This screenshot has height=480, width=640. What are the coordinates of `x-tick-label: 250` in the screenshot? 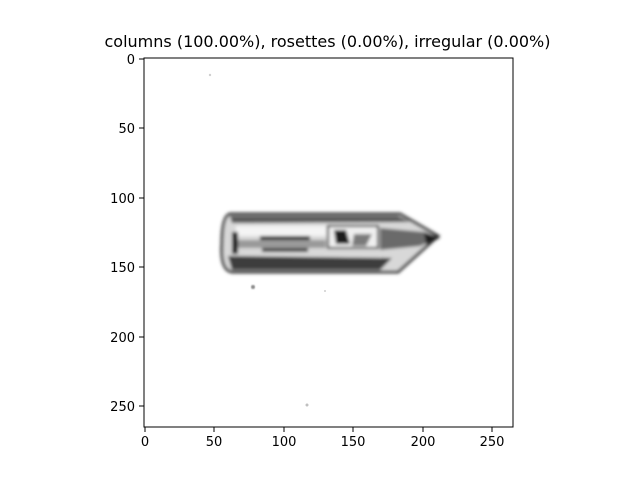 It's located at (492, 442).